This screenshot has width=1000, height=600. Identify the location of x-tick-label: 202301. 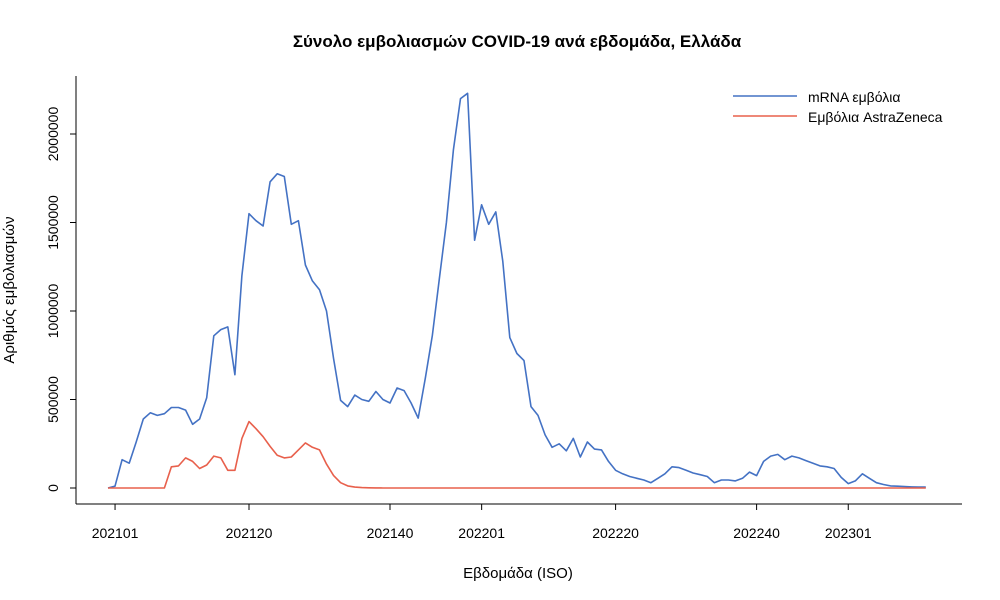
(848, 533).